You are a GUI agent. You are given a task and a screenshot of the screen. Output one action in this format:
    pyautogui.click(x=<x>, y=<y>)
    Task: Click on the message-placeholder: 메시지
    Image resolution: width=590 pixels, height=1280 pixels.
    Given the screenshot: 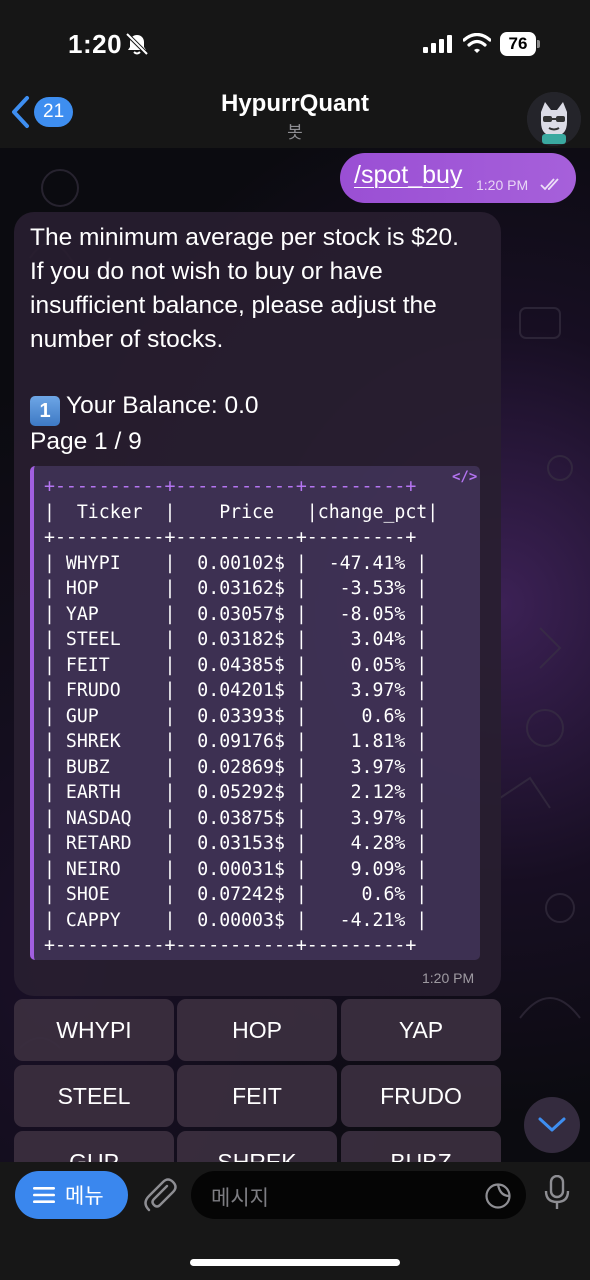 What is the action you would take?
    pyautogui.click(x=240, y=1198)
    